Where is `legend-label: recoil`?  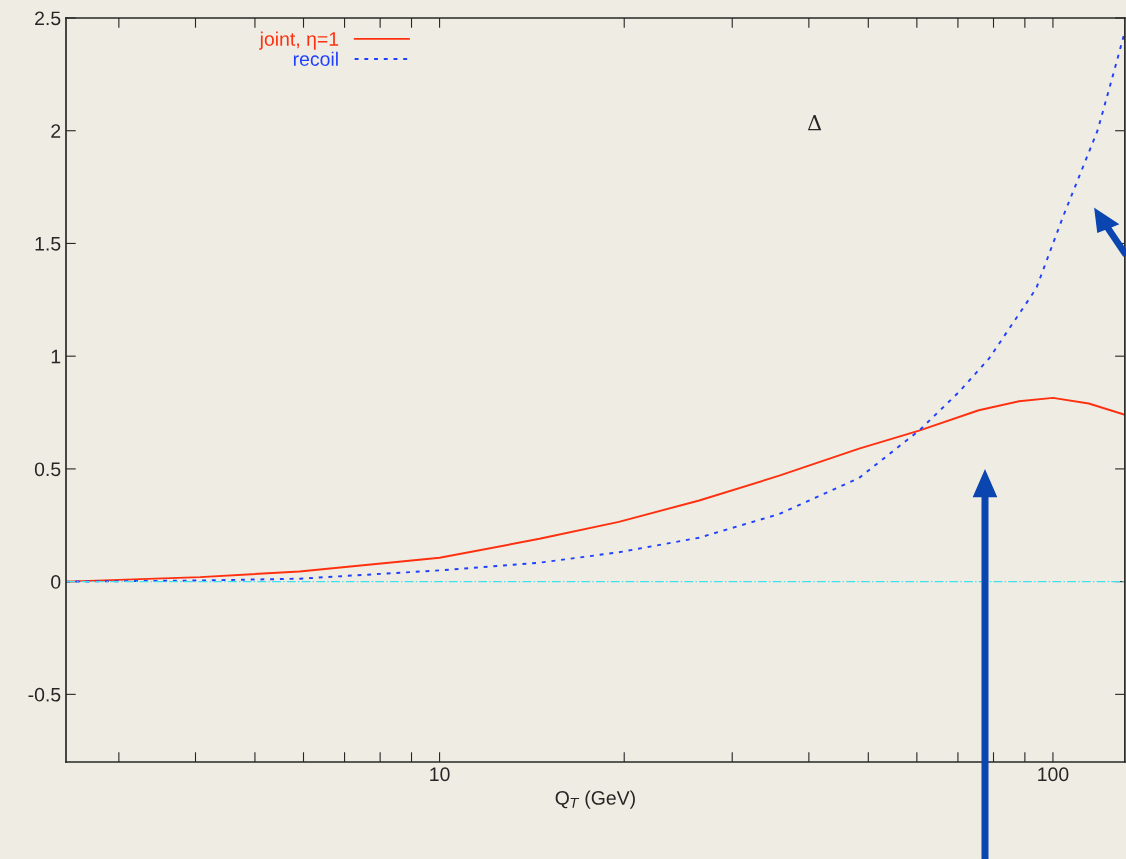
legend-label: recoil is located at coordinates (315, 58).